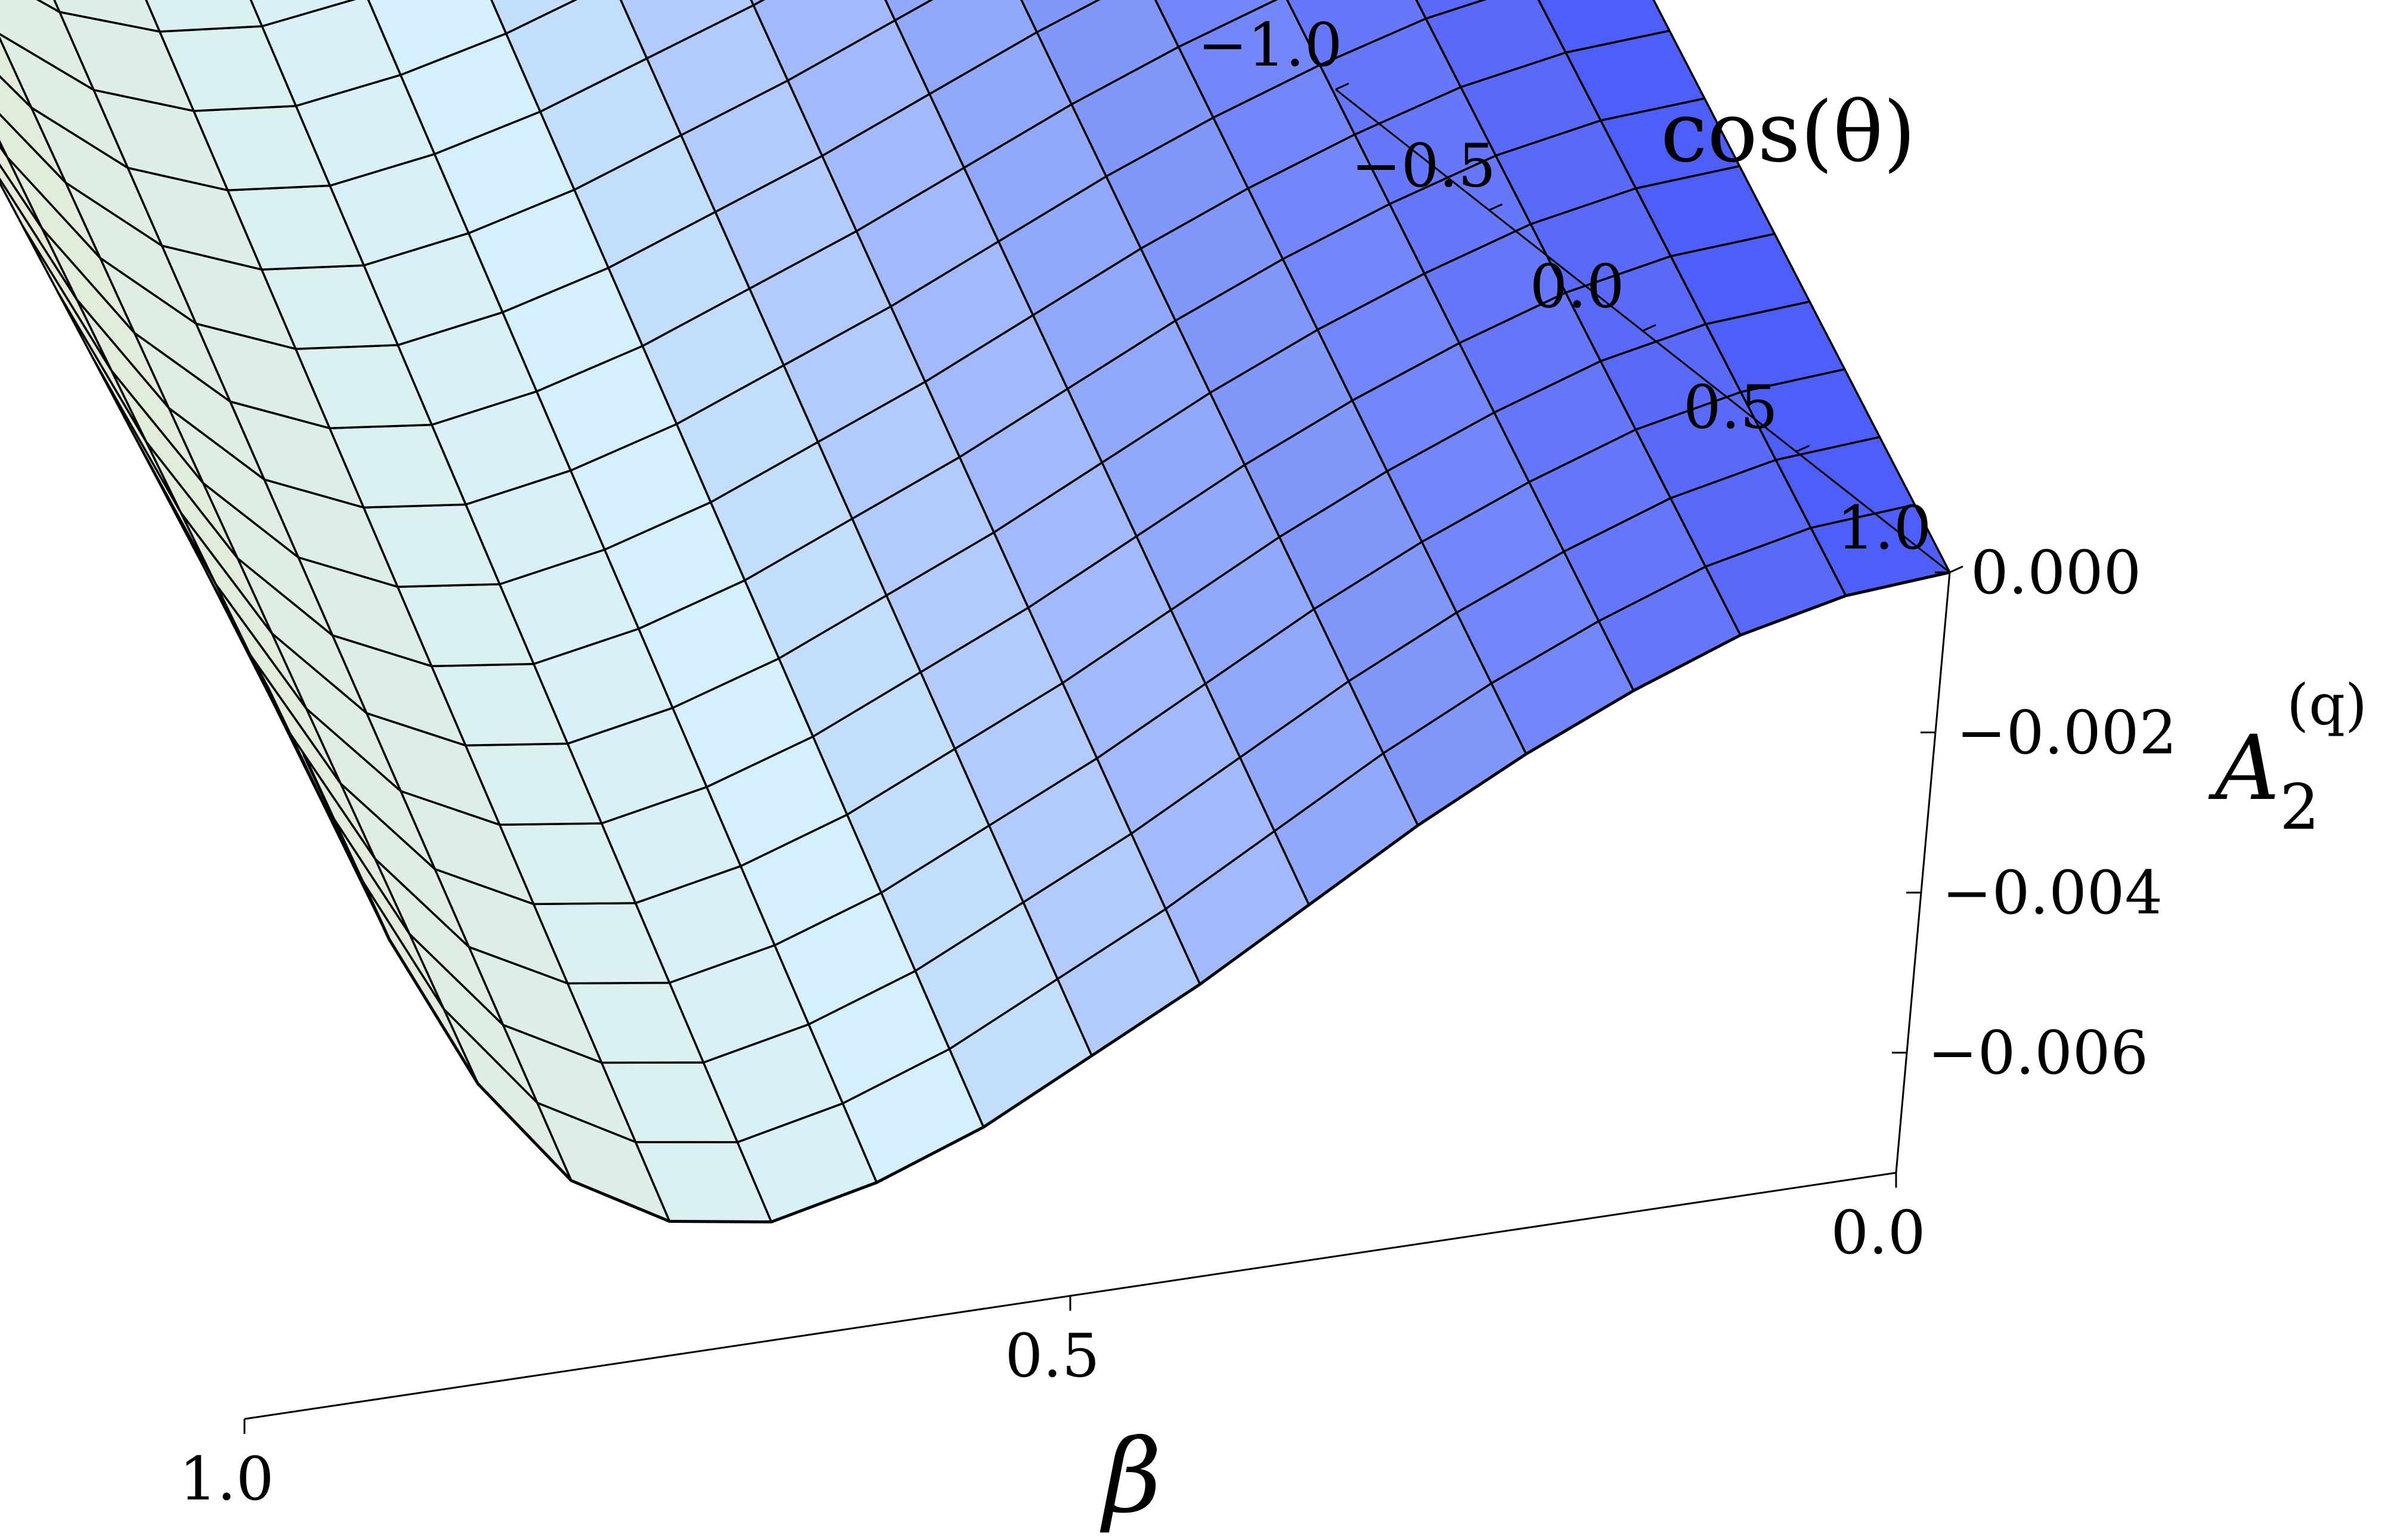 The image size is (2385, 1540). I want to click on cos-theta-tick-label: 0.5, so click(1730, 407).